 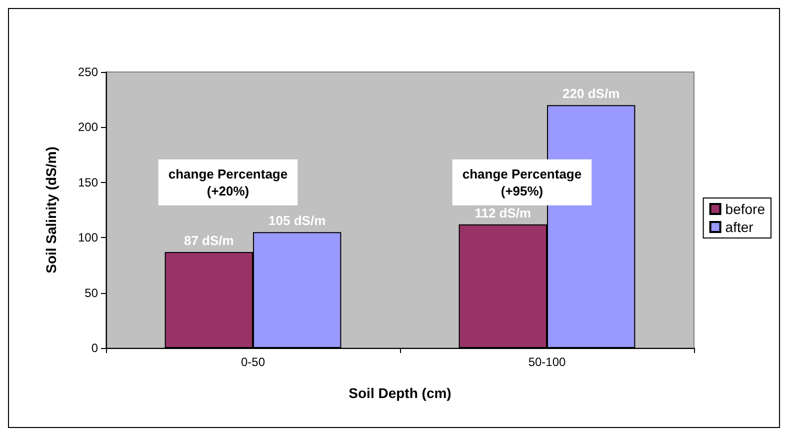 What do you see at coordinates (91, 293) in the screenshot?
I see `y-tick-label: 50` at bounding box center [91, 293].